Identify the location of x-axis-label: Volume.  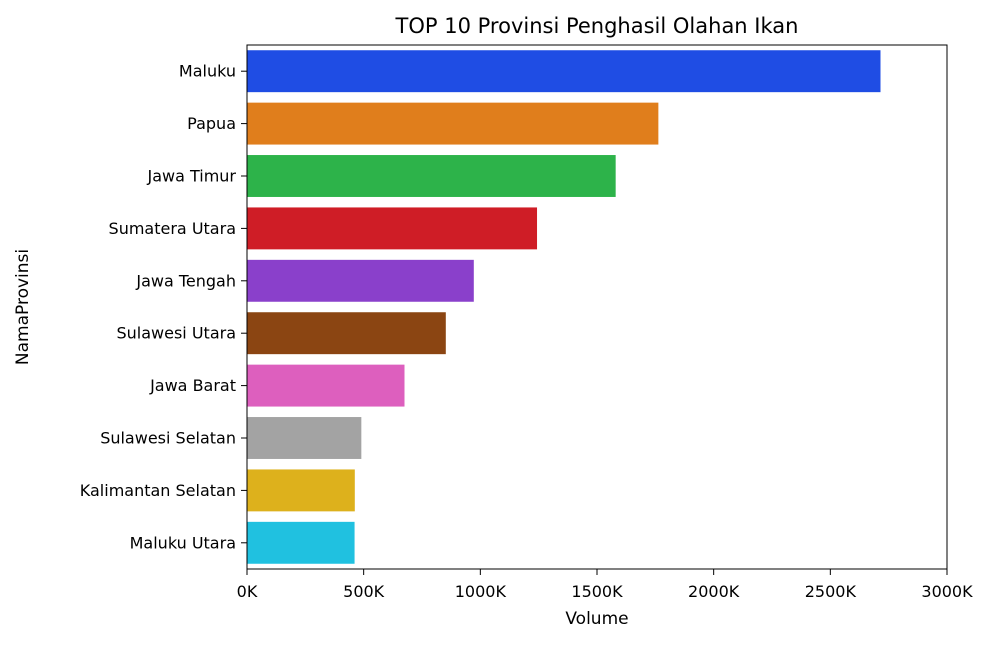
(596, 619).